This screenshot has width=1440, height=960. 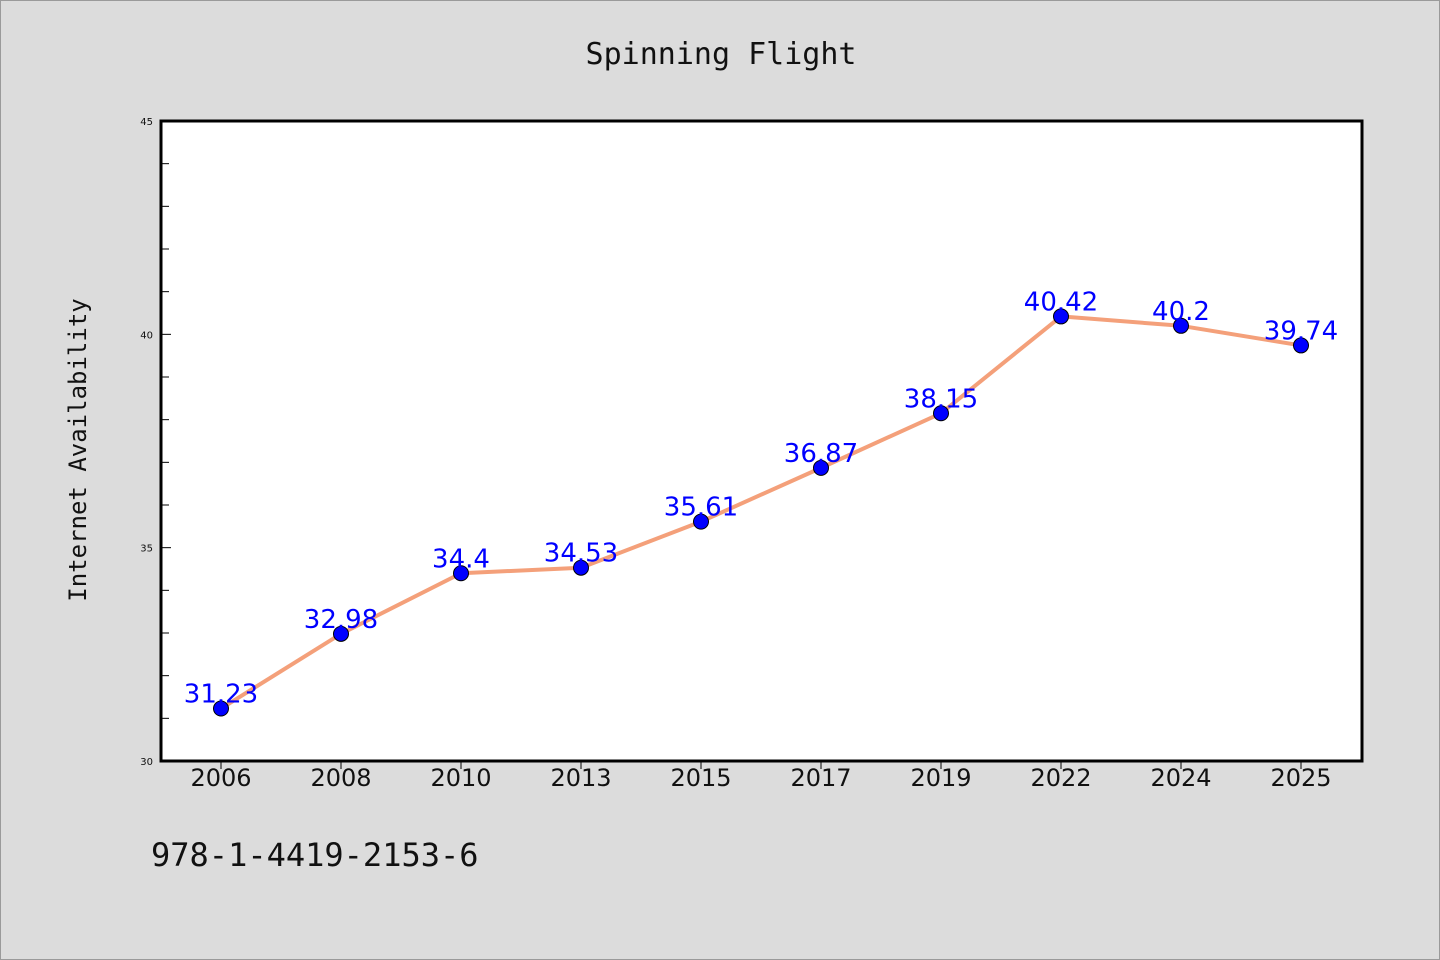 What do you see at coordinates (1300, 778) in the screenshot?
I see `x-tick-label: 2025` at bounding box center [1300, 778].